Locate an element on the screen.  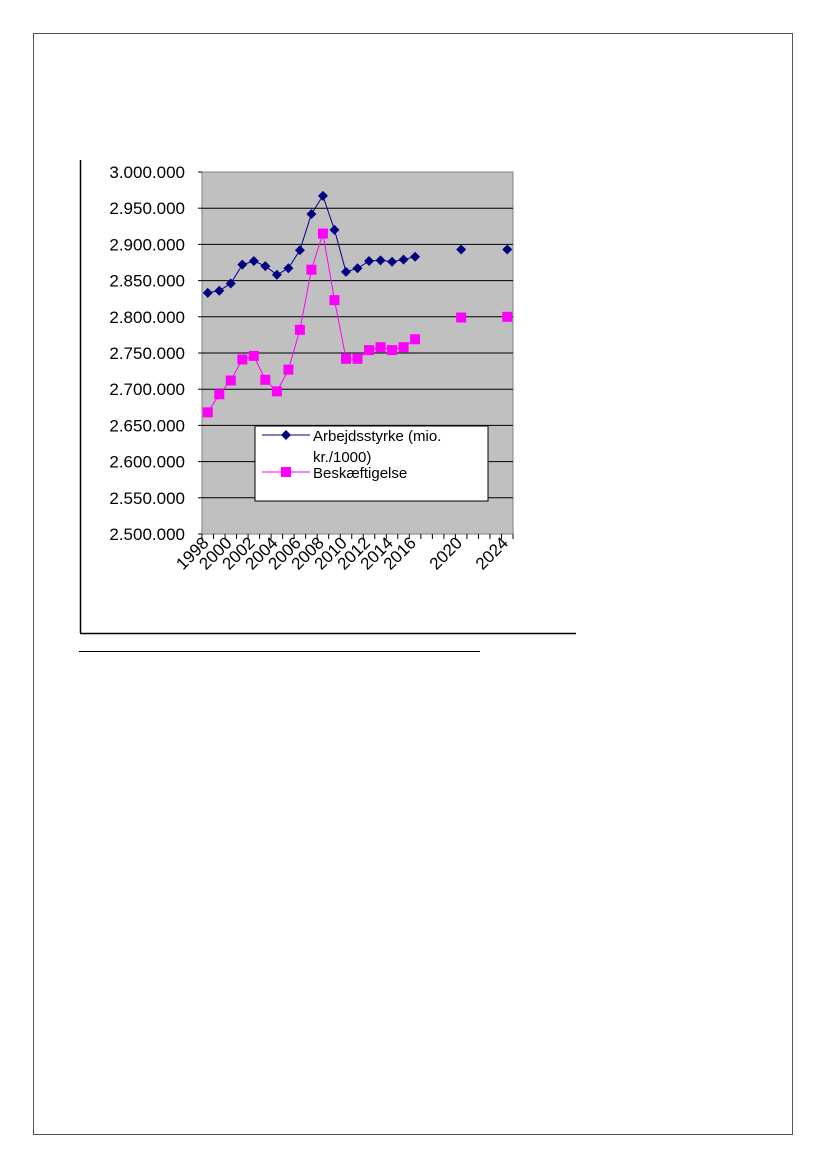
y-tick-label: 2.950.000 is located at coordinates (147, 208).